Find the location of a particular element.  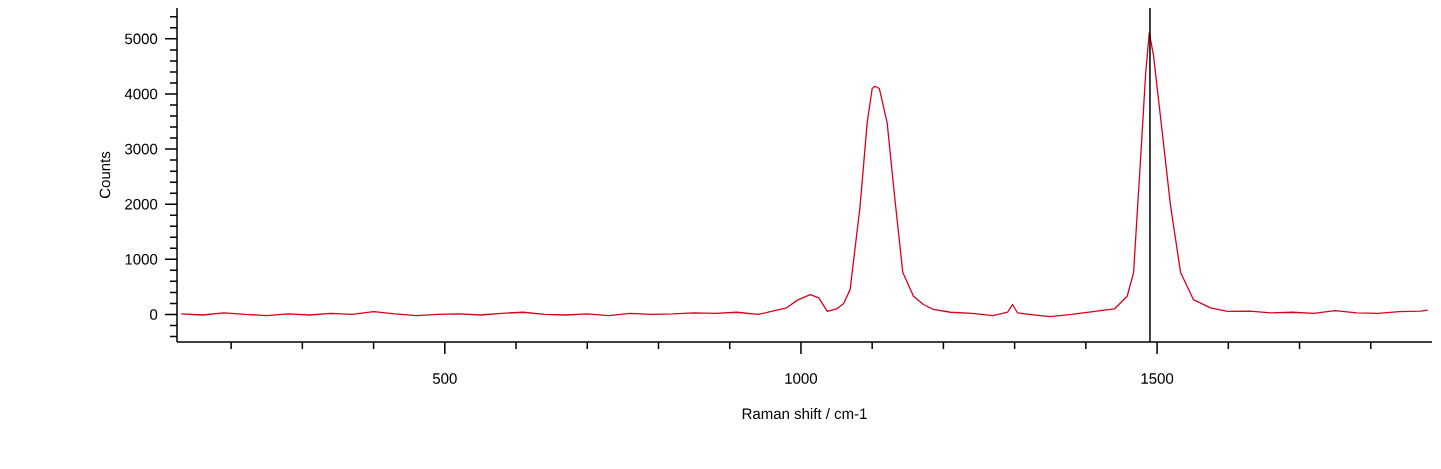

y-tick-label: 1000 is located at coordinates (141, 259).